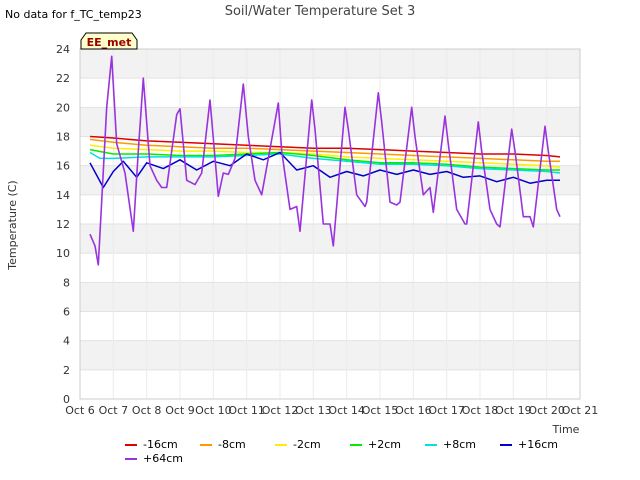 Image resolution: width=640 pixels, height=480 pixels. I want to click on x-tick-label: Oct 11, so click(246, 410).